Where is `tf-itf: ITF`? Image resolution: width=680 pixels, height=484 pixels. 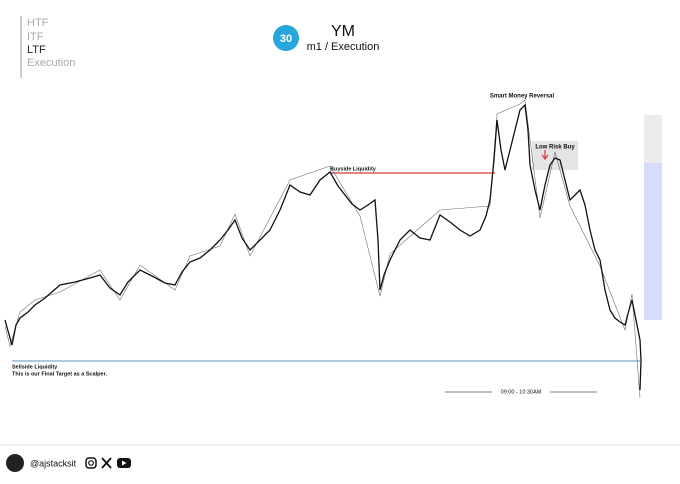
tf-itf: ITF is located at coordinates (35, 37).